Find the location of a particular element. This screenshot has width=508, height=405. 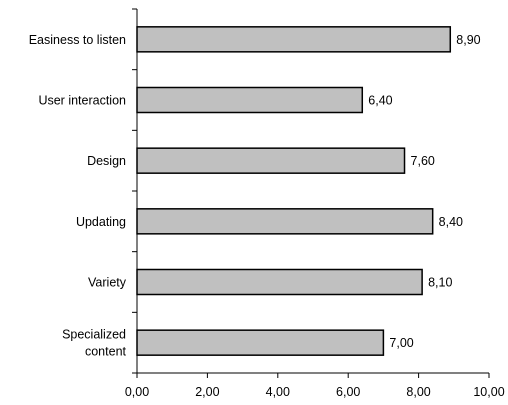

category-label-line: User interaction is located at coordinates (82, 101).